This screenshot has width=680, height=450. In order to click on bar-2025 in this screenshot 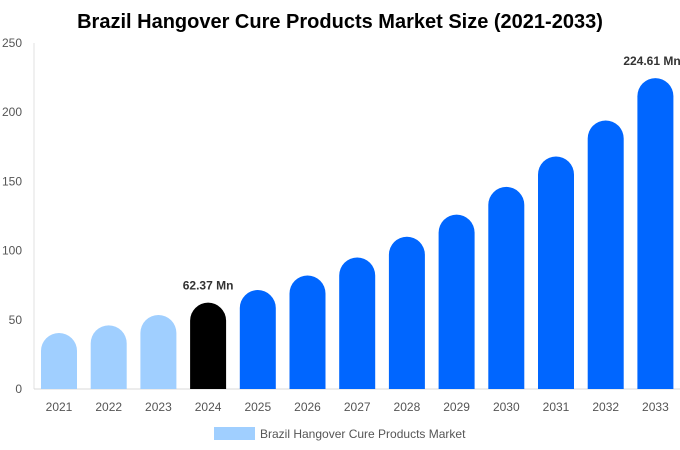, I will do `click(257, 339)`.